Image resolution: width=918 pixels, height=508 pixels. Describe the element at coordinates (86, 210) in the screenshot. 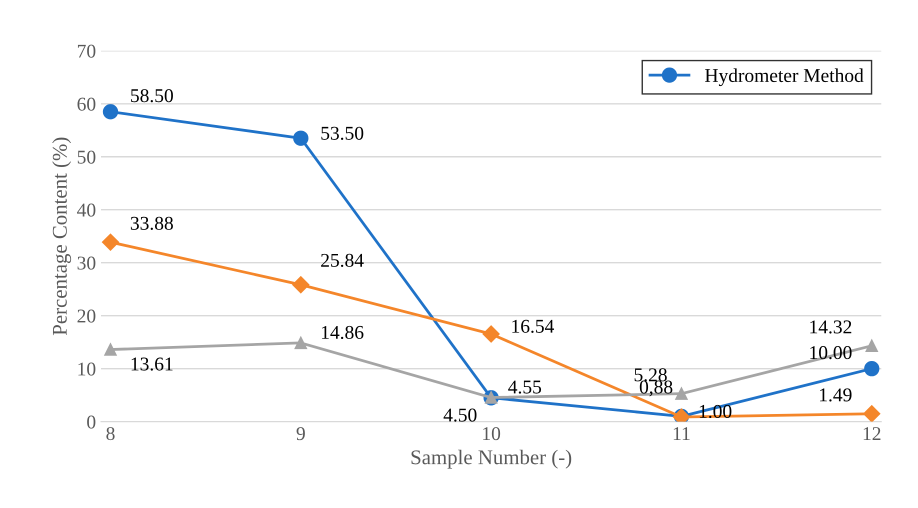

I see `y-tick-label: 40` at that location.